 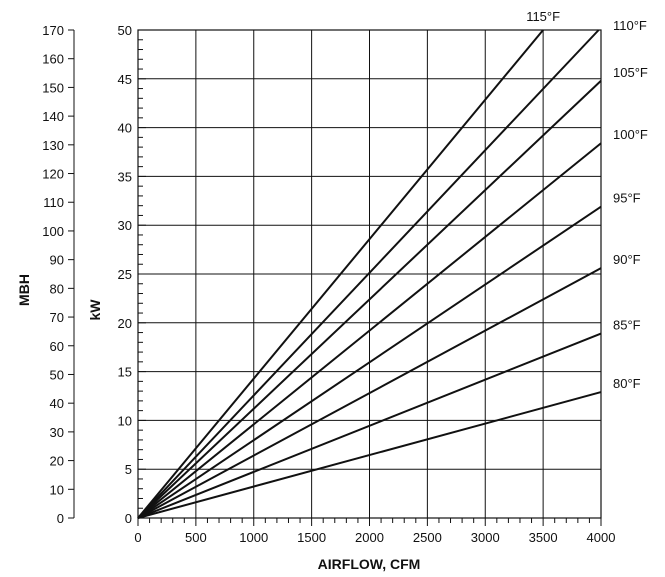 I want to click on x-axis-title: AIRFLOW, CFM, so click(x=369, y=564).